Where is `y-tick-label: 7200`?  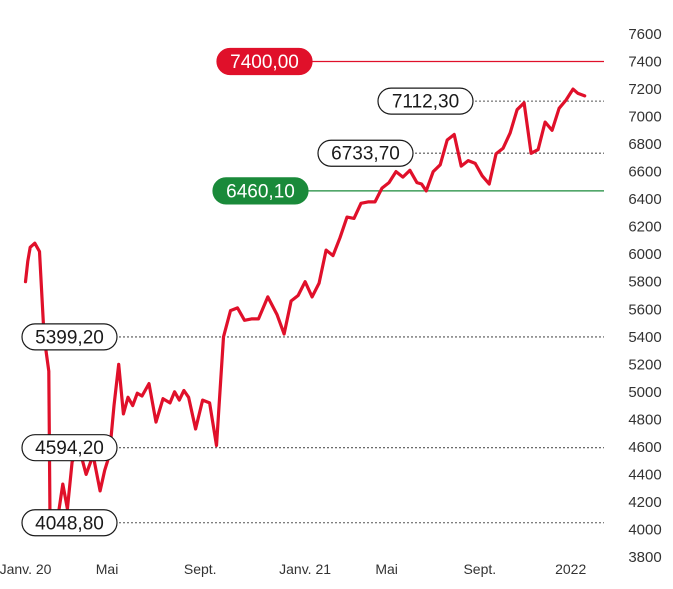
y-tick-label: 7200 is located at coordinates (644, 89).